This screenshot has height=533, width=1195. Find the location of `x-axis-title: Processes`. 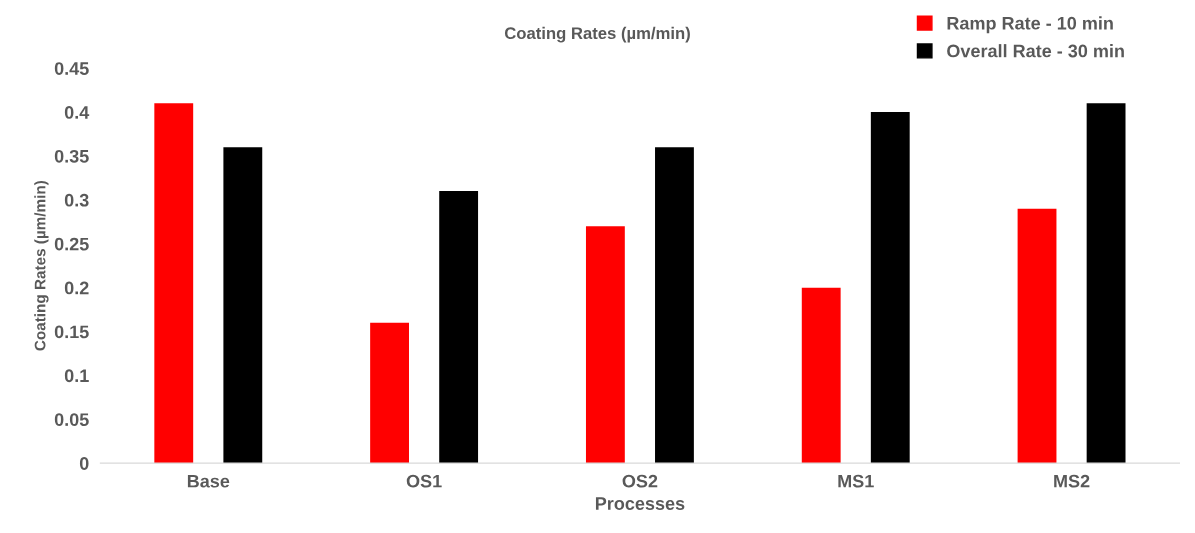

x-axis-title: Processes is located at coordinates (640, 503).